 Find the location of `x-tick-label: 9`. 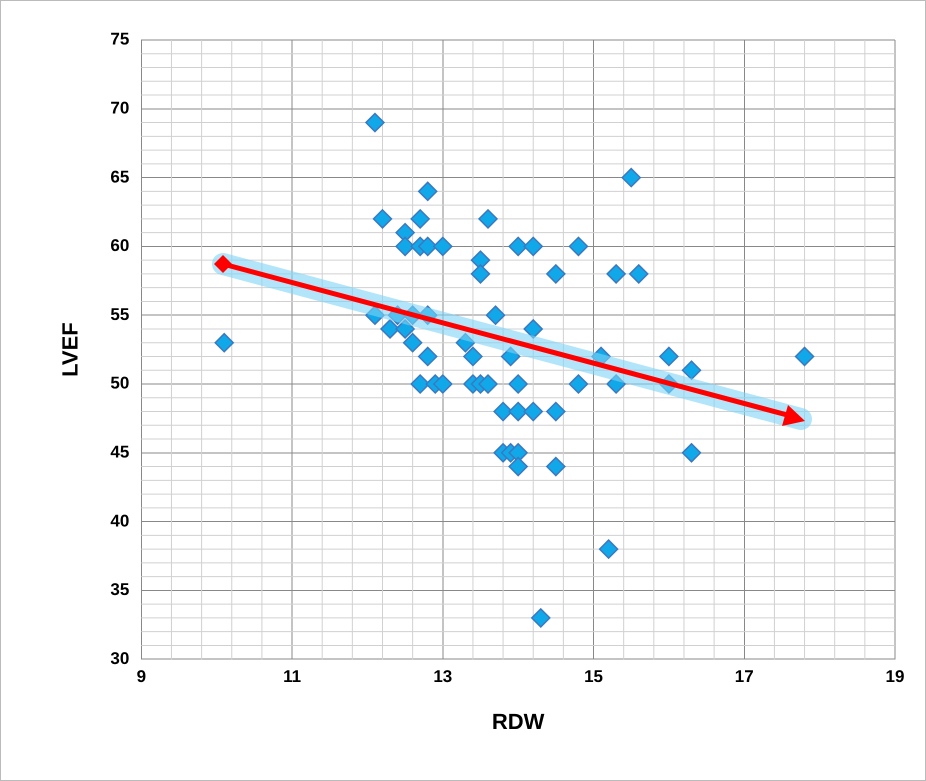

x-tick-label: 9 is located at coordinates (141, 676).